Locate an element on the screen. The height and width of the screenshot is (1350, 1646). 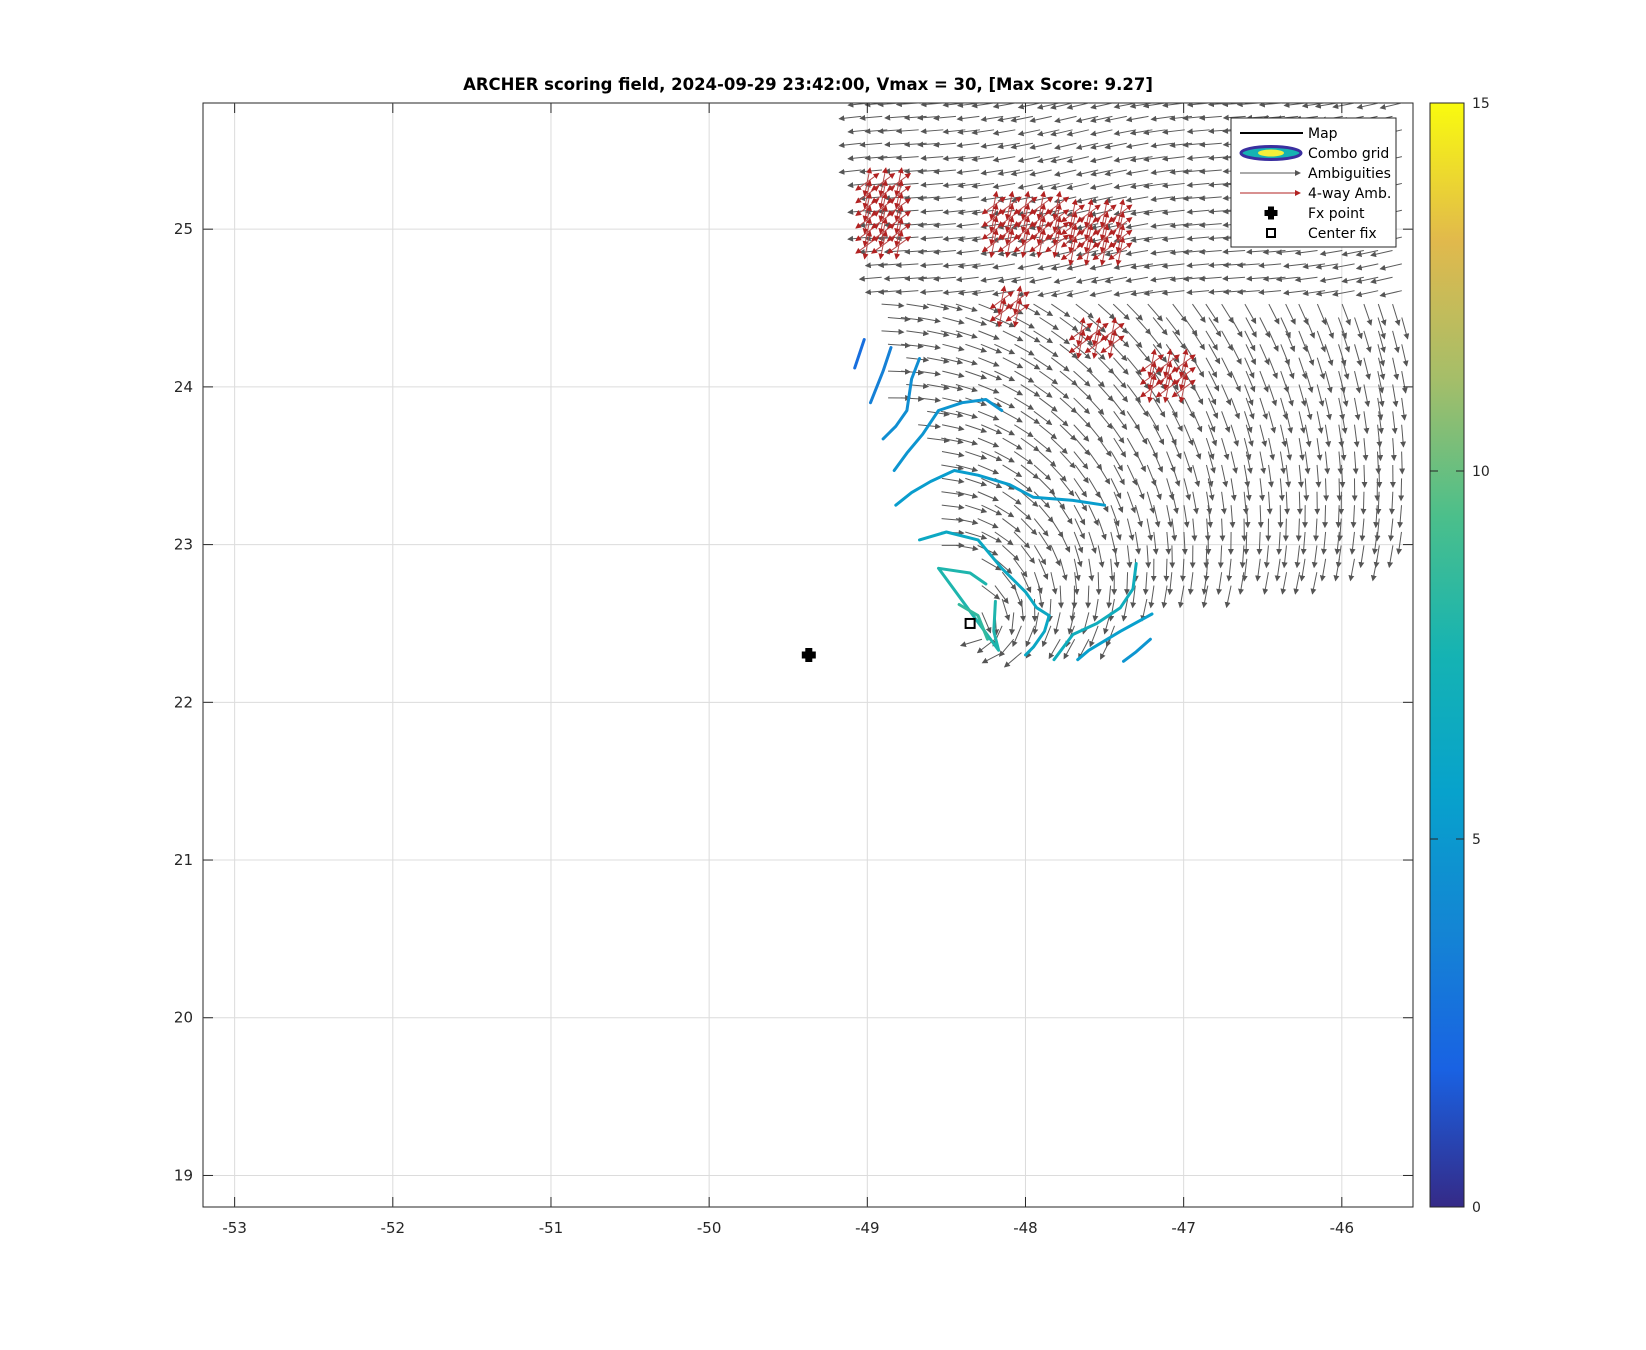
y-tick-label: 20 is located at coordinates (183, 1018).